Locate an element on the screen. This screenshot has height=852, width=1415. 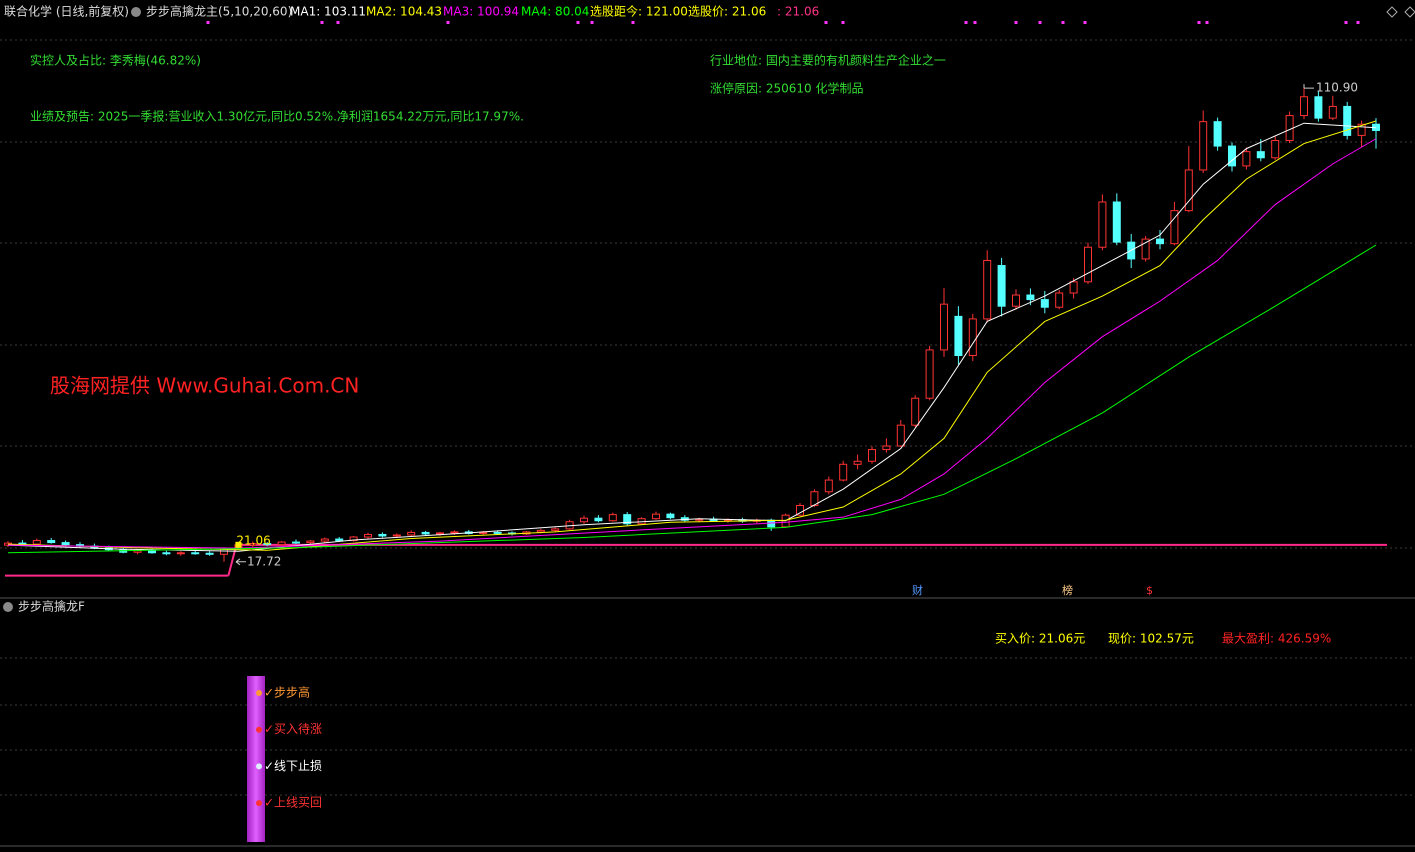
signal-label: ✓线下止损 is located at coordinates (293, 766).